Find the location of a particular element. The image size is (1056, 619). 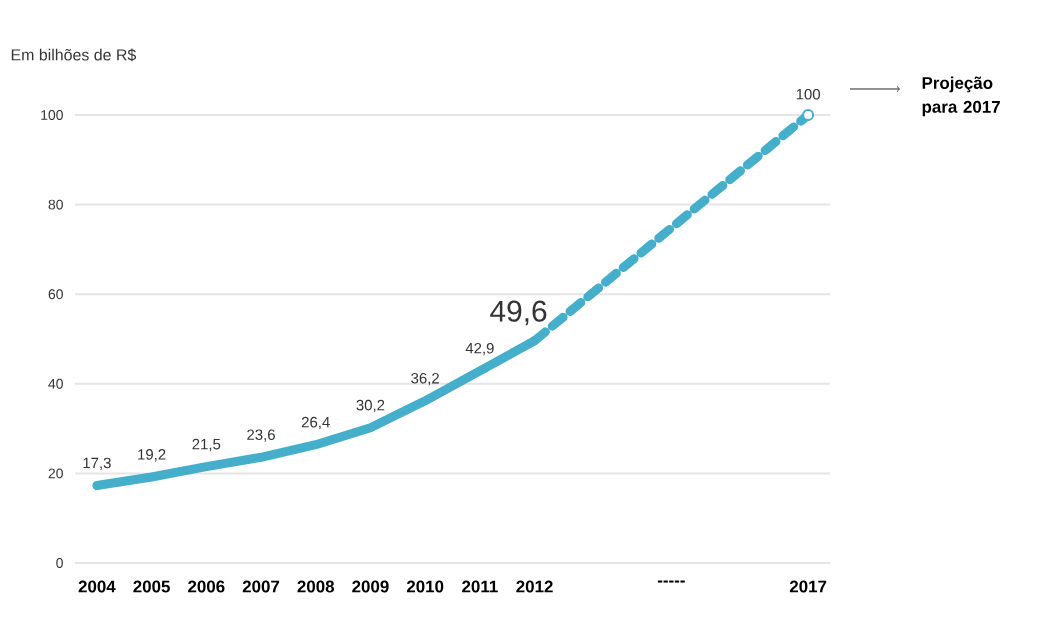

y-tick-label: 40 is located at coordinates (55, 383).